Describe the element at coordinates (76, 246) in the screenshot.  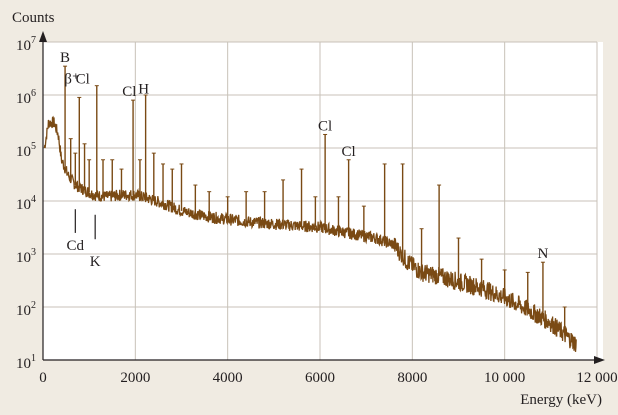
I see `annotation-label: Cd` at that location.